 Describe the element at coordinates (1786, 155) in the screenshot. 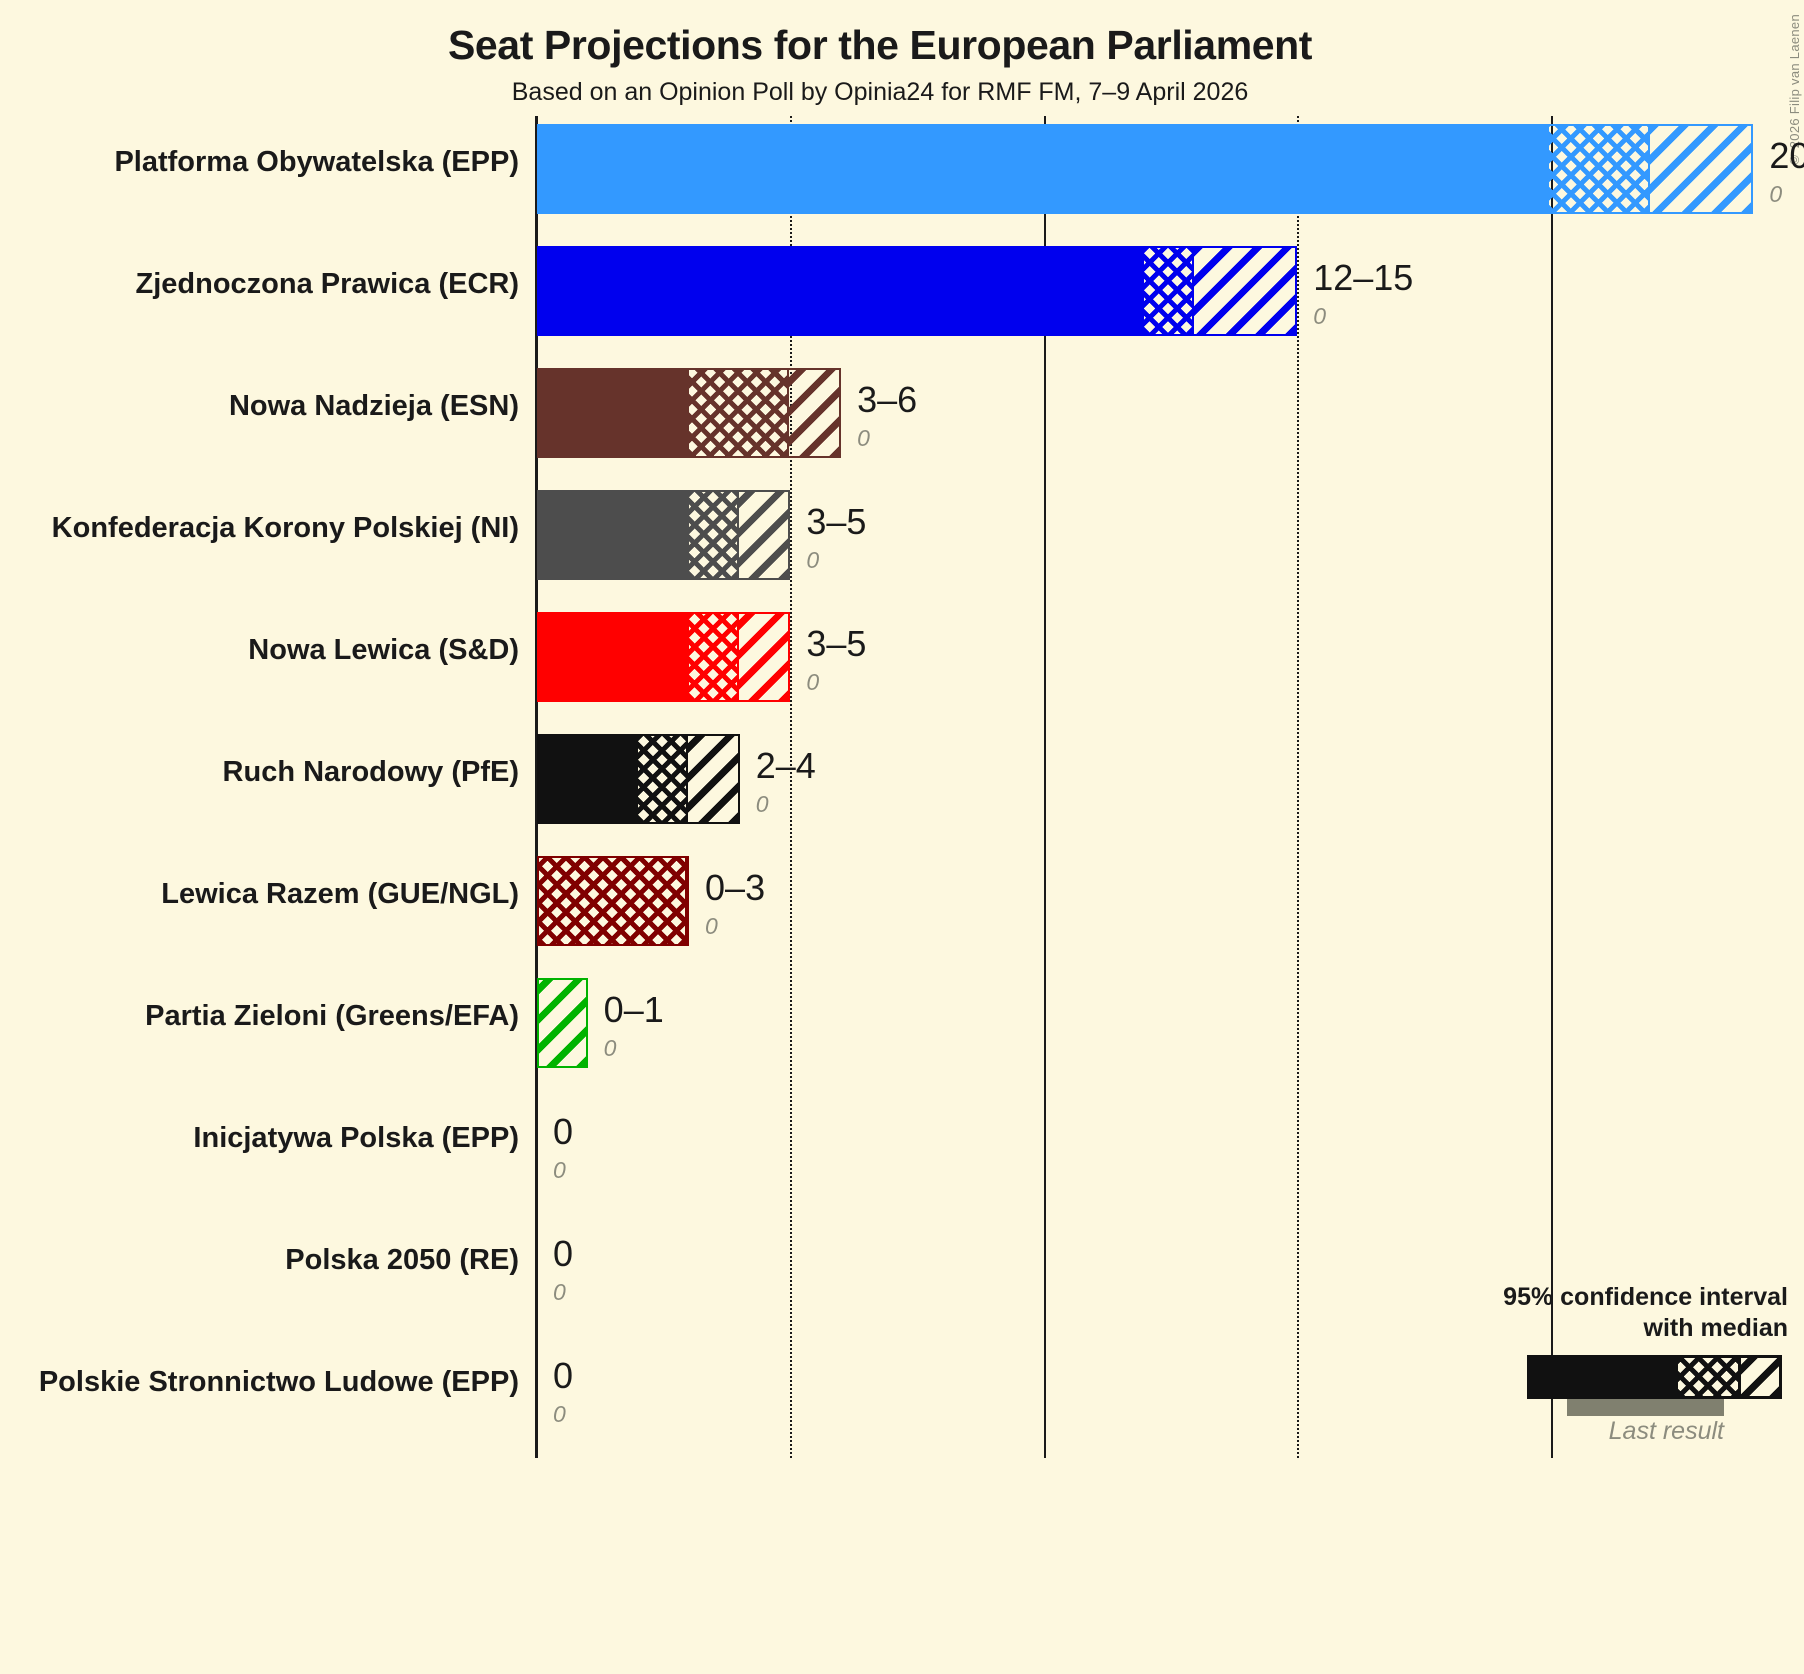

I see `bar-value-label: 20–24` at that location.